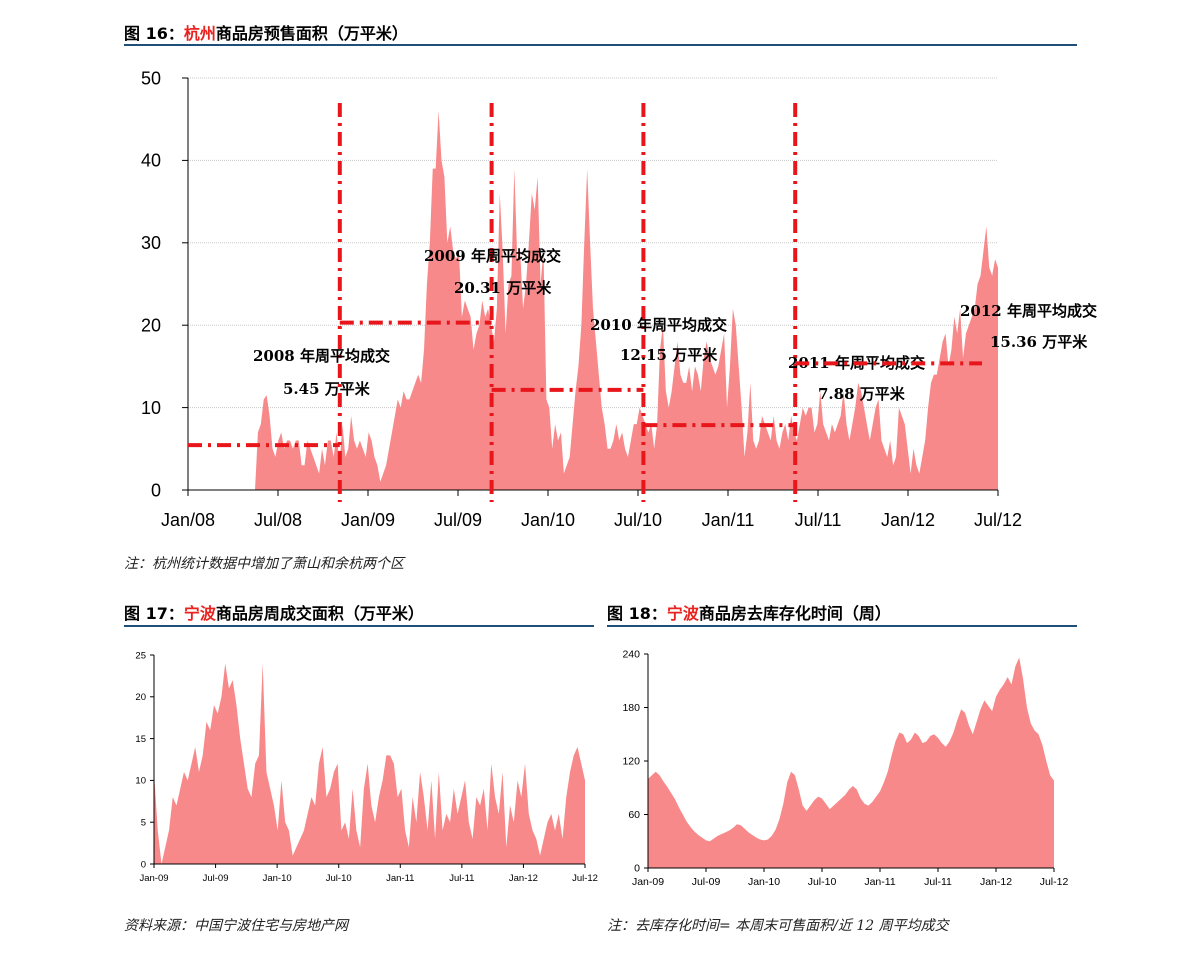 The height and width of the screenshot is (954, 1191). I want to click on fig16-title: 图 16：杭州商品房预售面积（万平米）, so click(266, 32).